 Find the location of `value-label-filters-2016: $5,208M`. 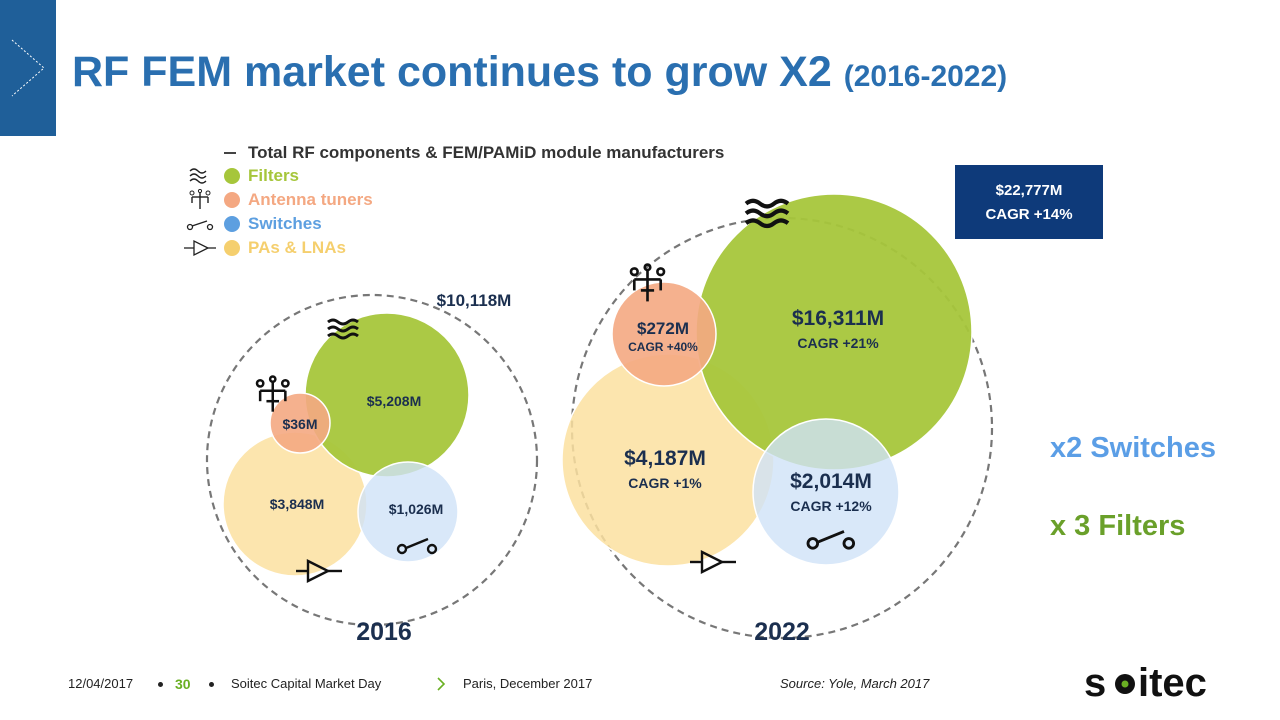

value-label-filters-2016: $5,208M is located at coordinates (394, 401).